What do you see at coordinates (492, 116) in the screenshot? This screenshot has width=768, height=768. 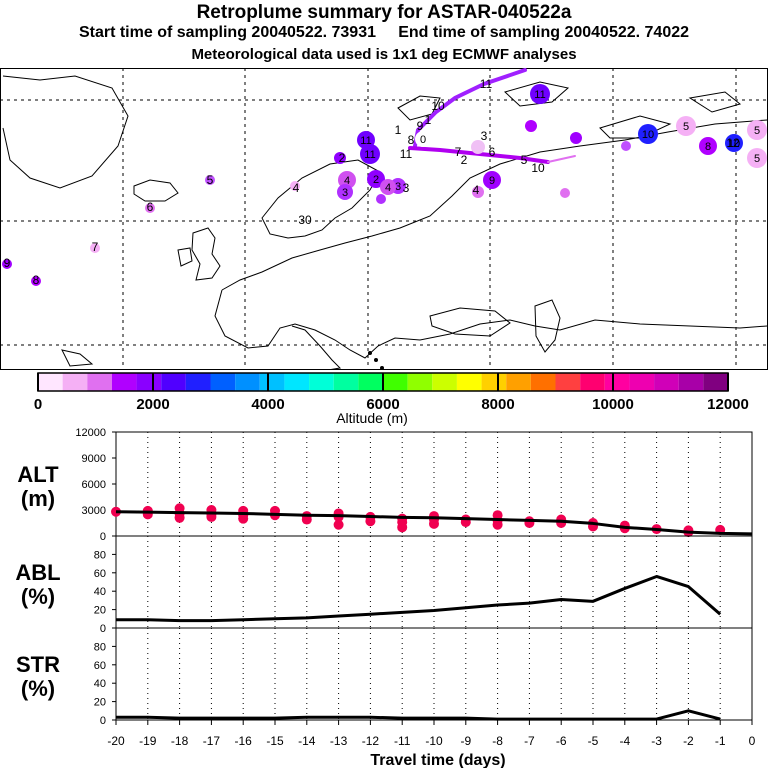 I see `trajectory-paths` at bounding box center [492, 116].